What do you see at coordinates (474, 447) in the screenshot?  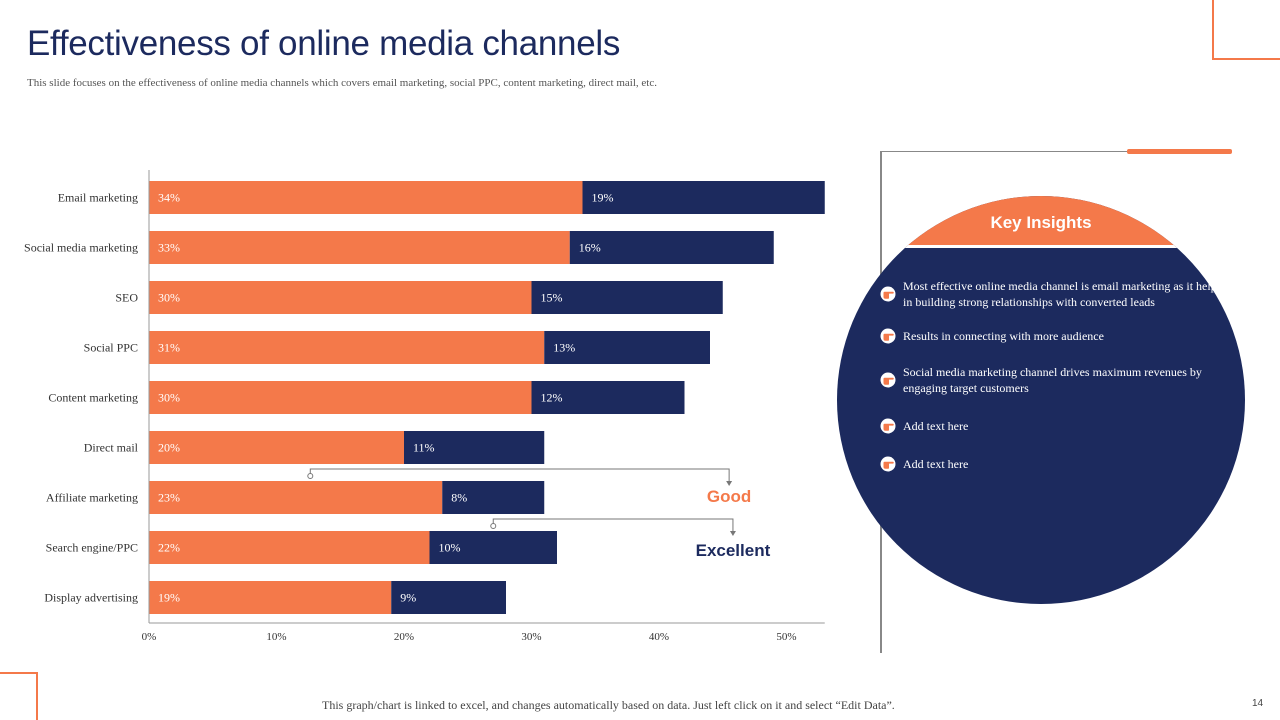 I see `bar-excellent-direct-mail` at bounding box center [474, 447].